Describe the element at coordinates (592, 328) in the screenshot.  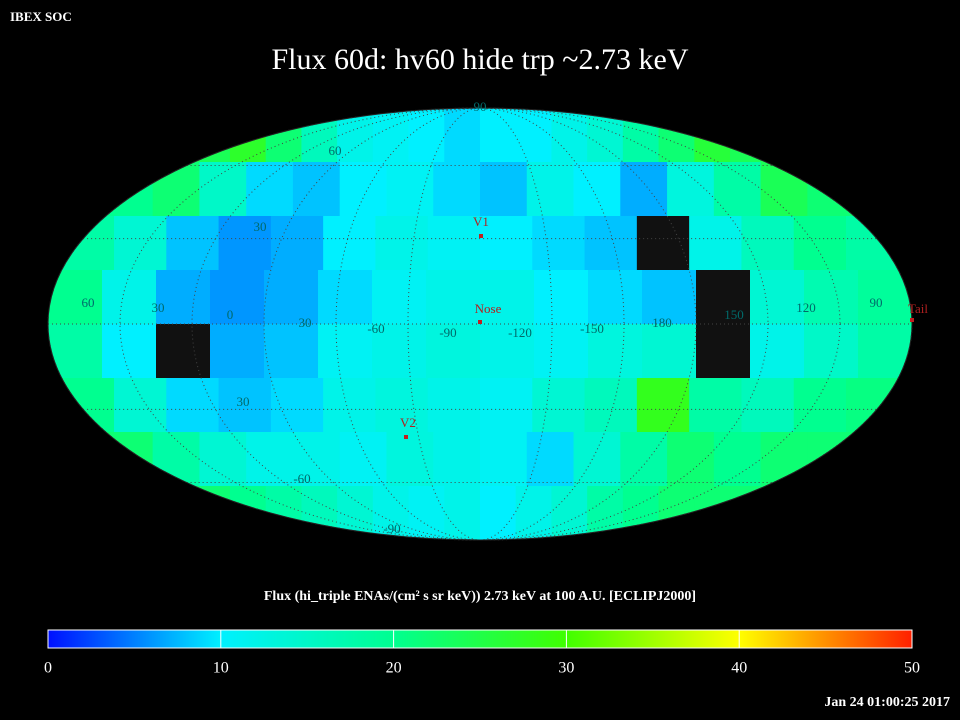
I see `grid-label: -150` at that location.